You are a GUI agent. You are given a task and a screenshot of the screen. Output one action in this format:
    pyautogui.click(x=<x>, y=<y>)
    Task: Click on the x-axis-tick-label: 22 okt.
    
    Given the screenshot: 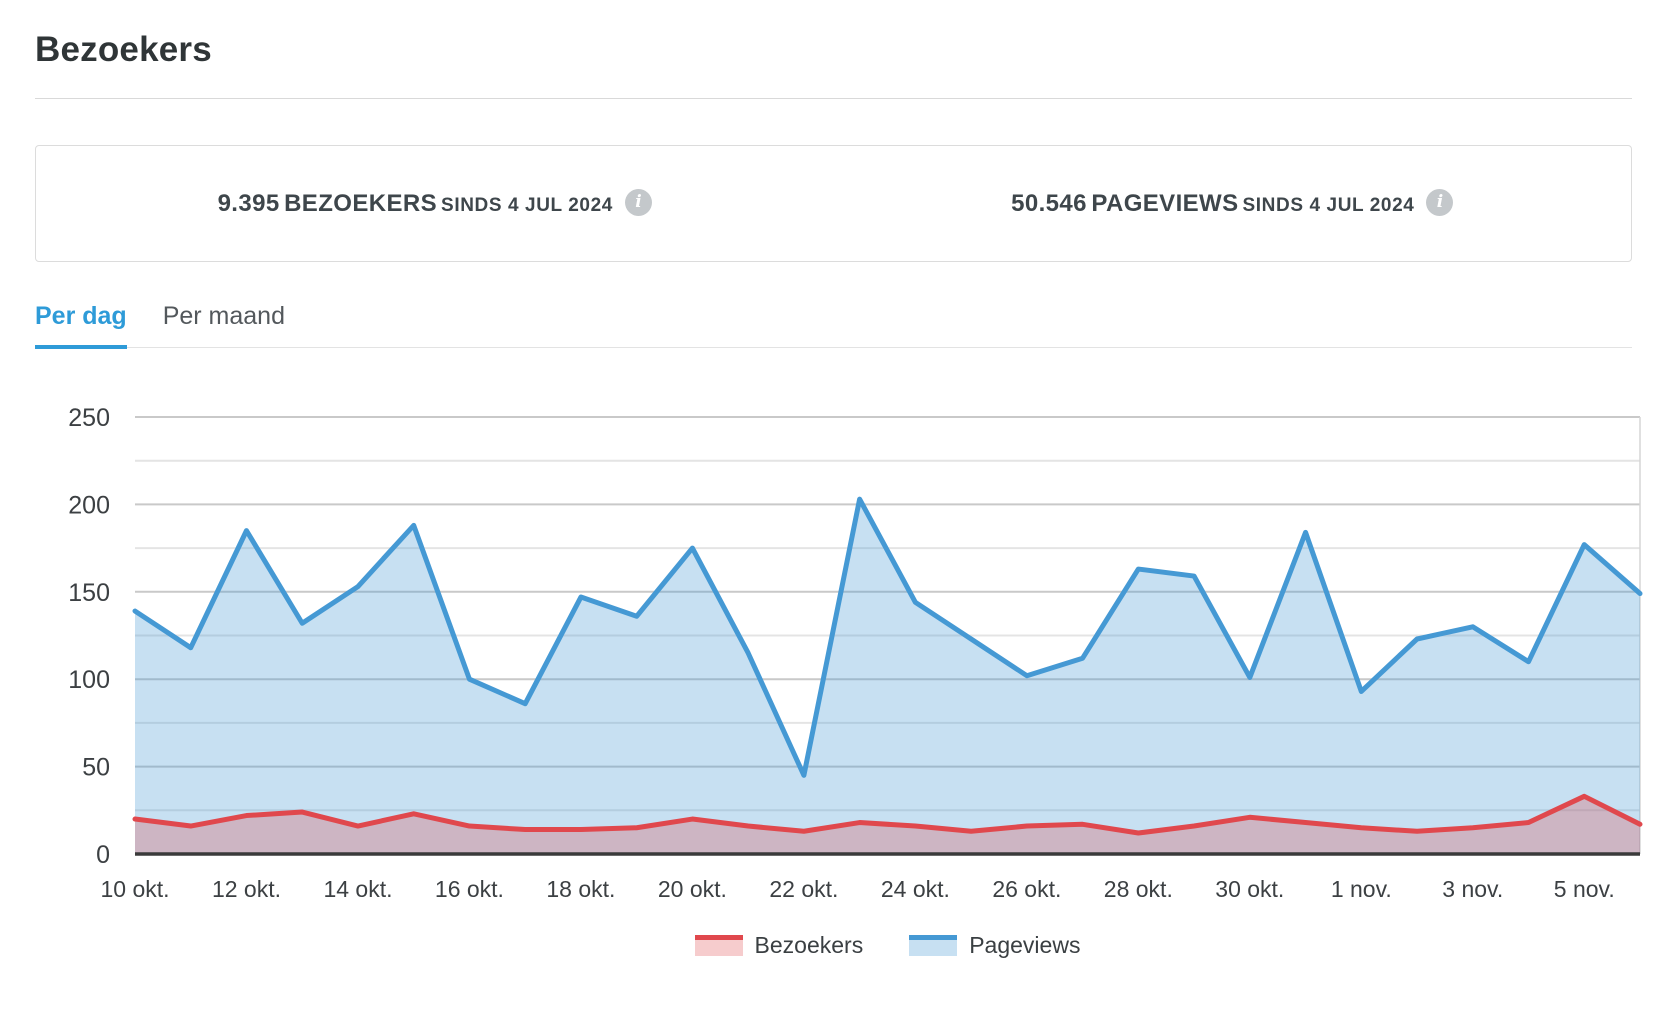 What is the action you would take?
    pyautogui.click(x=803, y=889)
    